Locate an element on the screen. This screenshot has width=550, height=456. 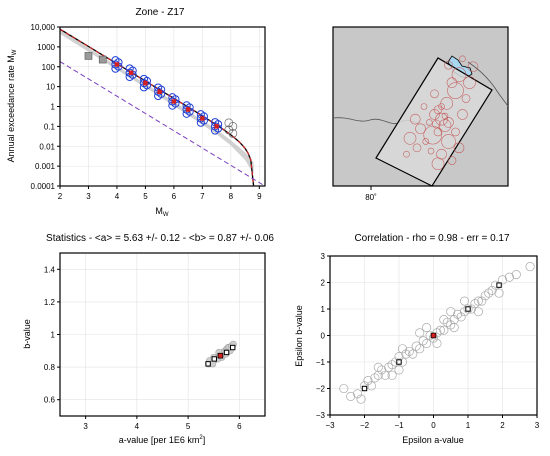
x-tick-label: −1 is located at coordinates (399, 425).